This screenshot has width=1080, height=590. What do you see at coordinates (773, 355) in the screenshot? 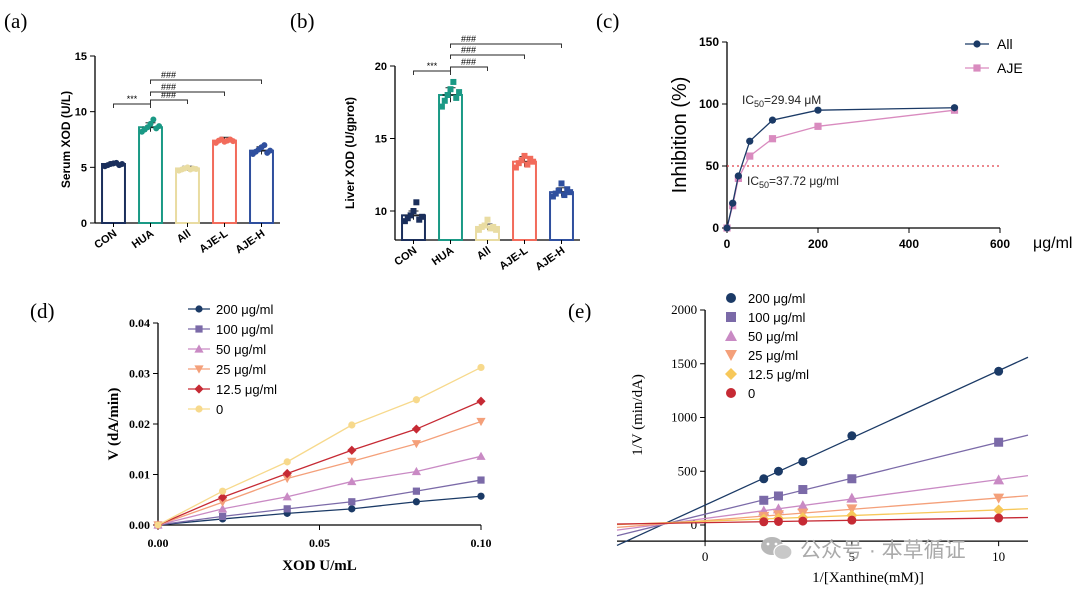
I see `legend-label: 25 μg/ml` at bounding box center [773, 355].